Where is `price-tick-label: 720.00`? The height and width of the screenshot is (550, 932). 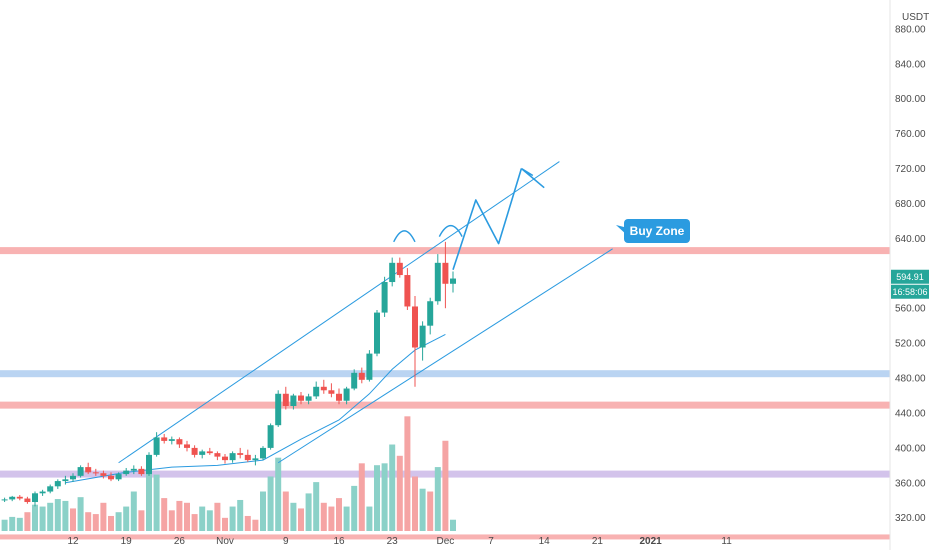 price-tick-label: 720.00 is located at coordinates (910, 169).